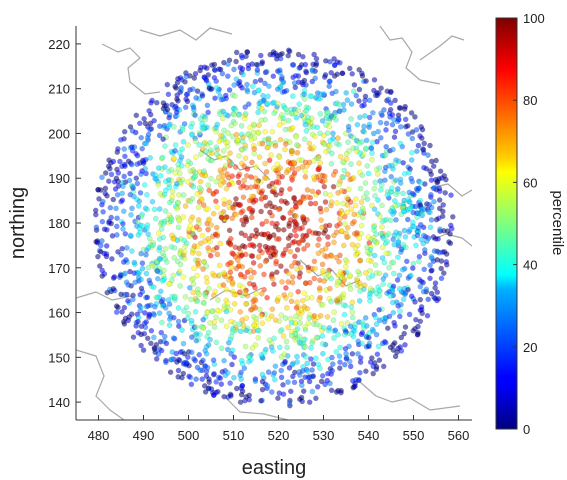 The height and width of the screenshot is (480, 567). Describe the element at coordinates (530, 100) in the screenshot. I see `colorbar-tick-label: 80` at that location.